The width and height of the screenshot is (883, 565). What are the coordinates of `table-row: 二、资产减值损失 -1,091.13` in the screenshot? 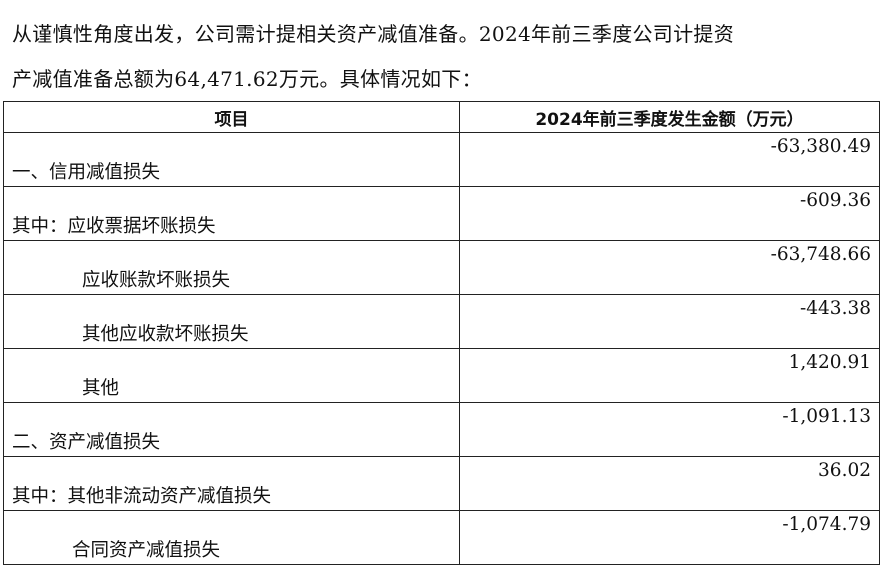 It's located at (441, 429).